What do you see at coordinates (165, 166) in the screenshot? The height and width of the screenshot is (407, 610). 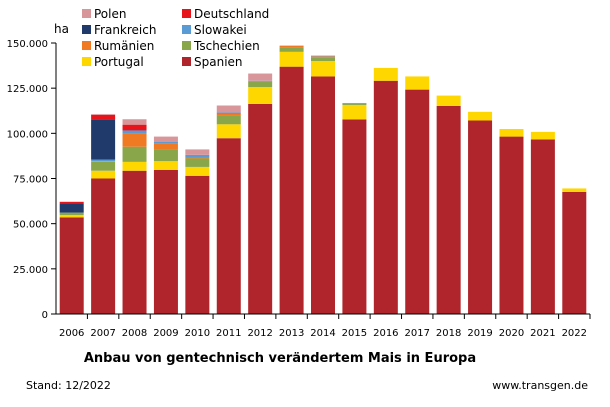 I see `bar-segment-portugal-2009` at bounding box center [165, 166].